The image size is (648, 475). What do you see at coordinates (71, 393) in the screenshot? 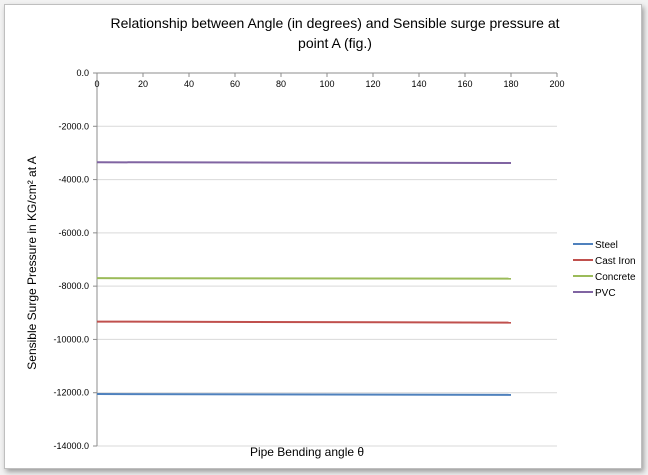
I see `y-tick-label: -12000.0` at bounding box center [71, 393].